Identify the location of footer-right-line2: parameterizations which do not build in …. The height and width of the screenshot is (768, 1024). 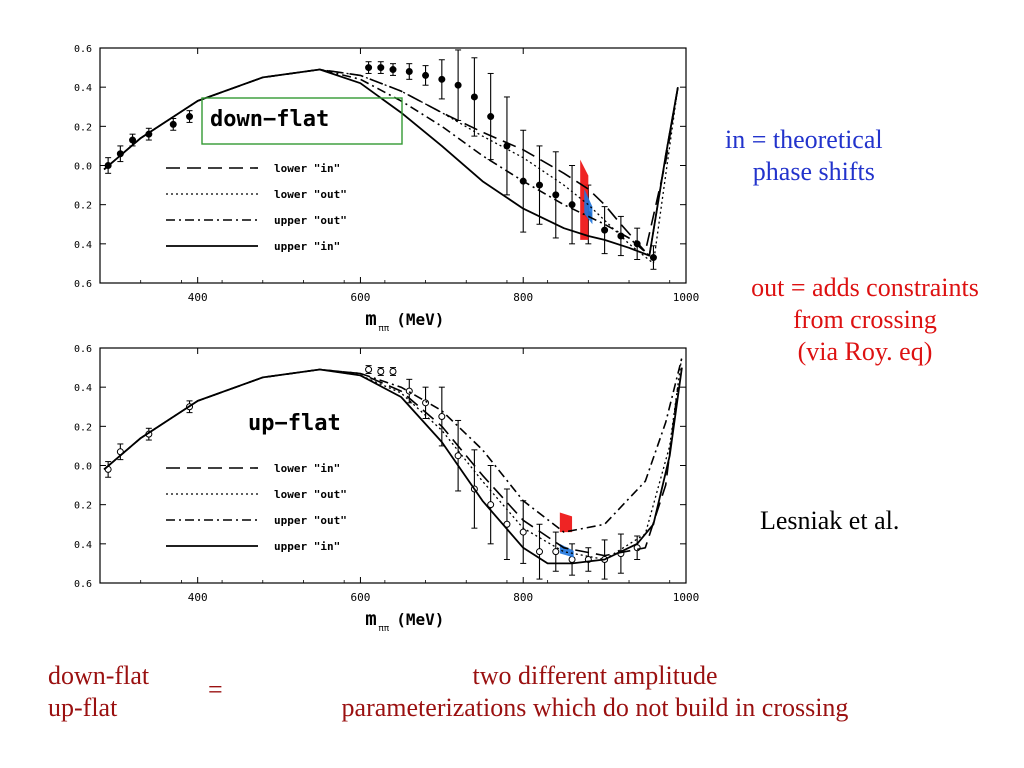
(595, 707).